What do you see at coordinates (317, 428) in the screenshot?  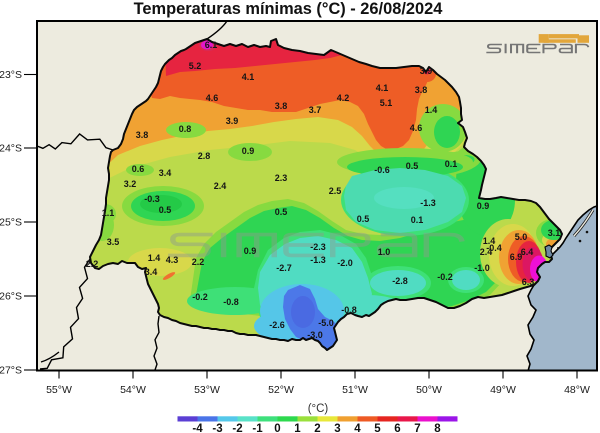 I see `svg-text: 2` at bounding box center [317, 428].